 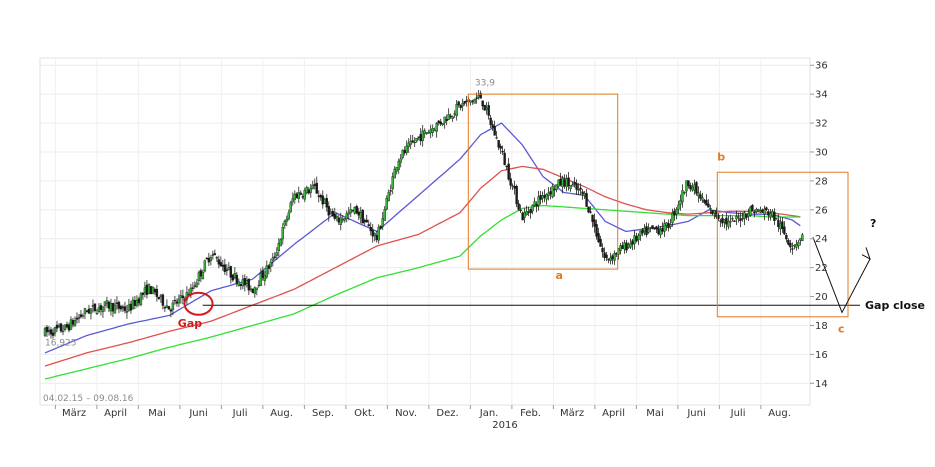 What do you see at coordinates (485, 83) in the screenshot?
I see `high-value-label: 33,9` at bounding box center [485, 83].